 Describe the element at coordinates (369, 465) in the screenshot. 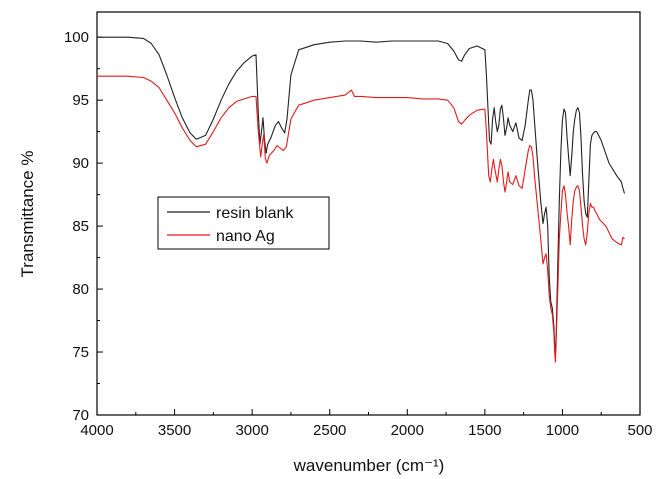

I see `x-axis-title: wavenumber (cm⁻¹)` at that location.